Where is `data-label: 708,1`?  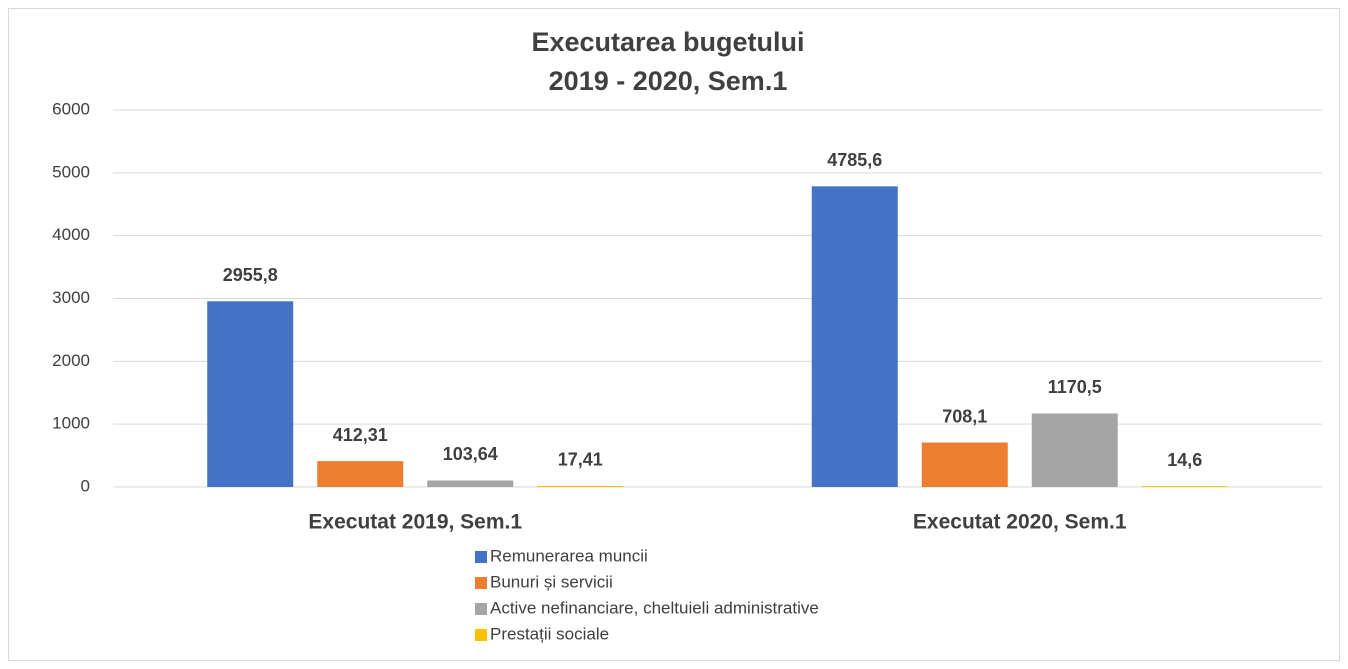 data-label: 708,1 is located at coordinates (964, 416).